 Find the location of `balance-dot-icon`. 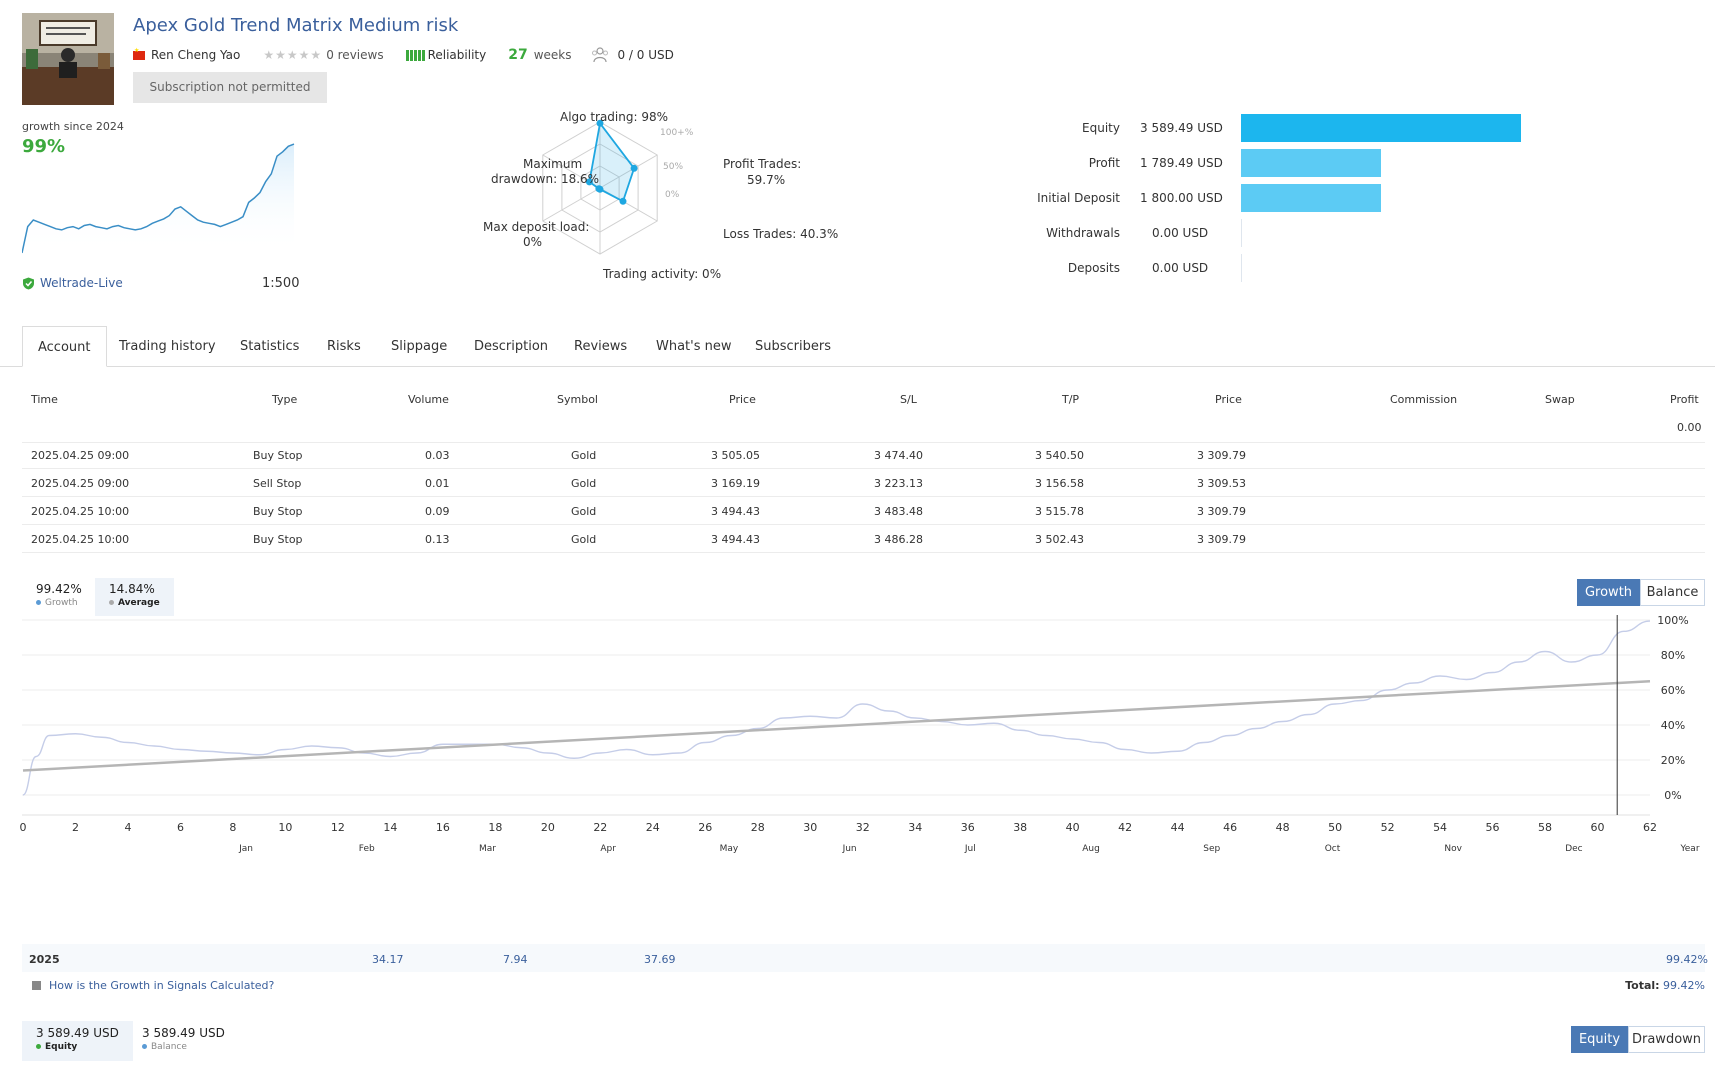

balance-dot-icon is located at coordinates (144, 1046).